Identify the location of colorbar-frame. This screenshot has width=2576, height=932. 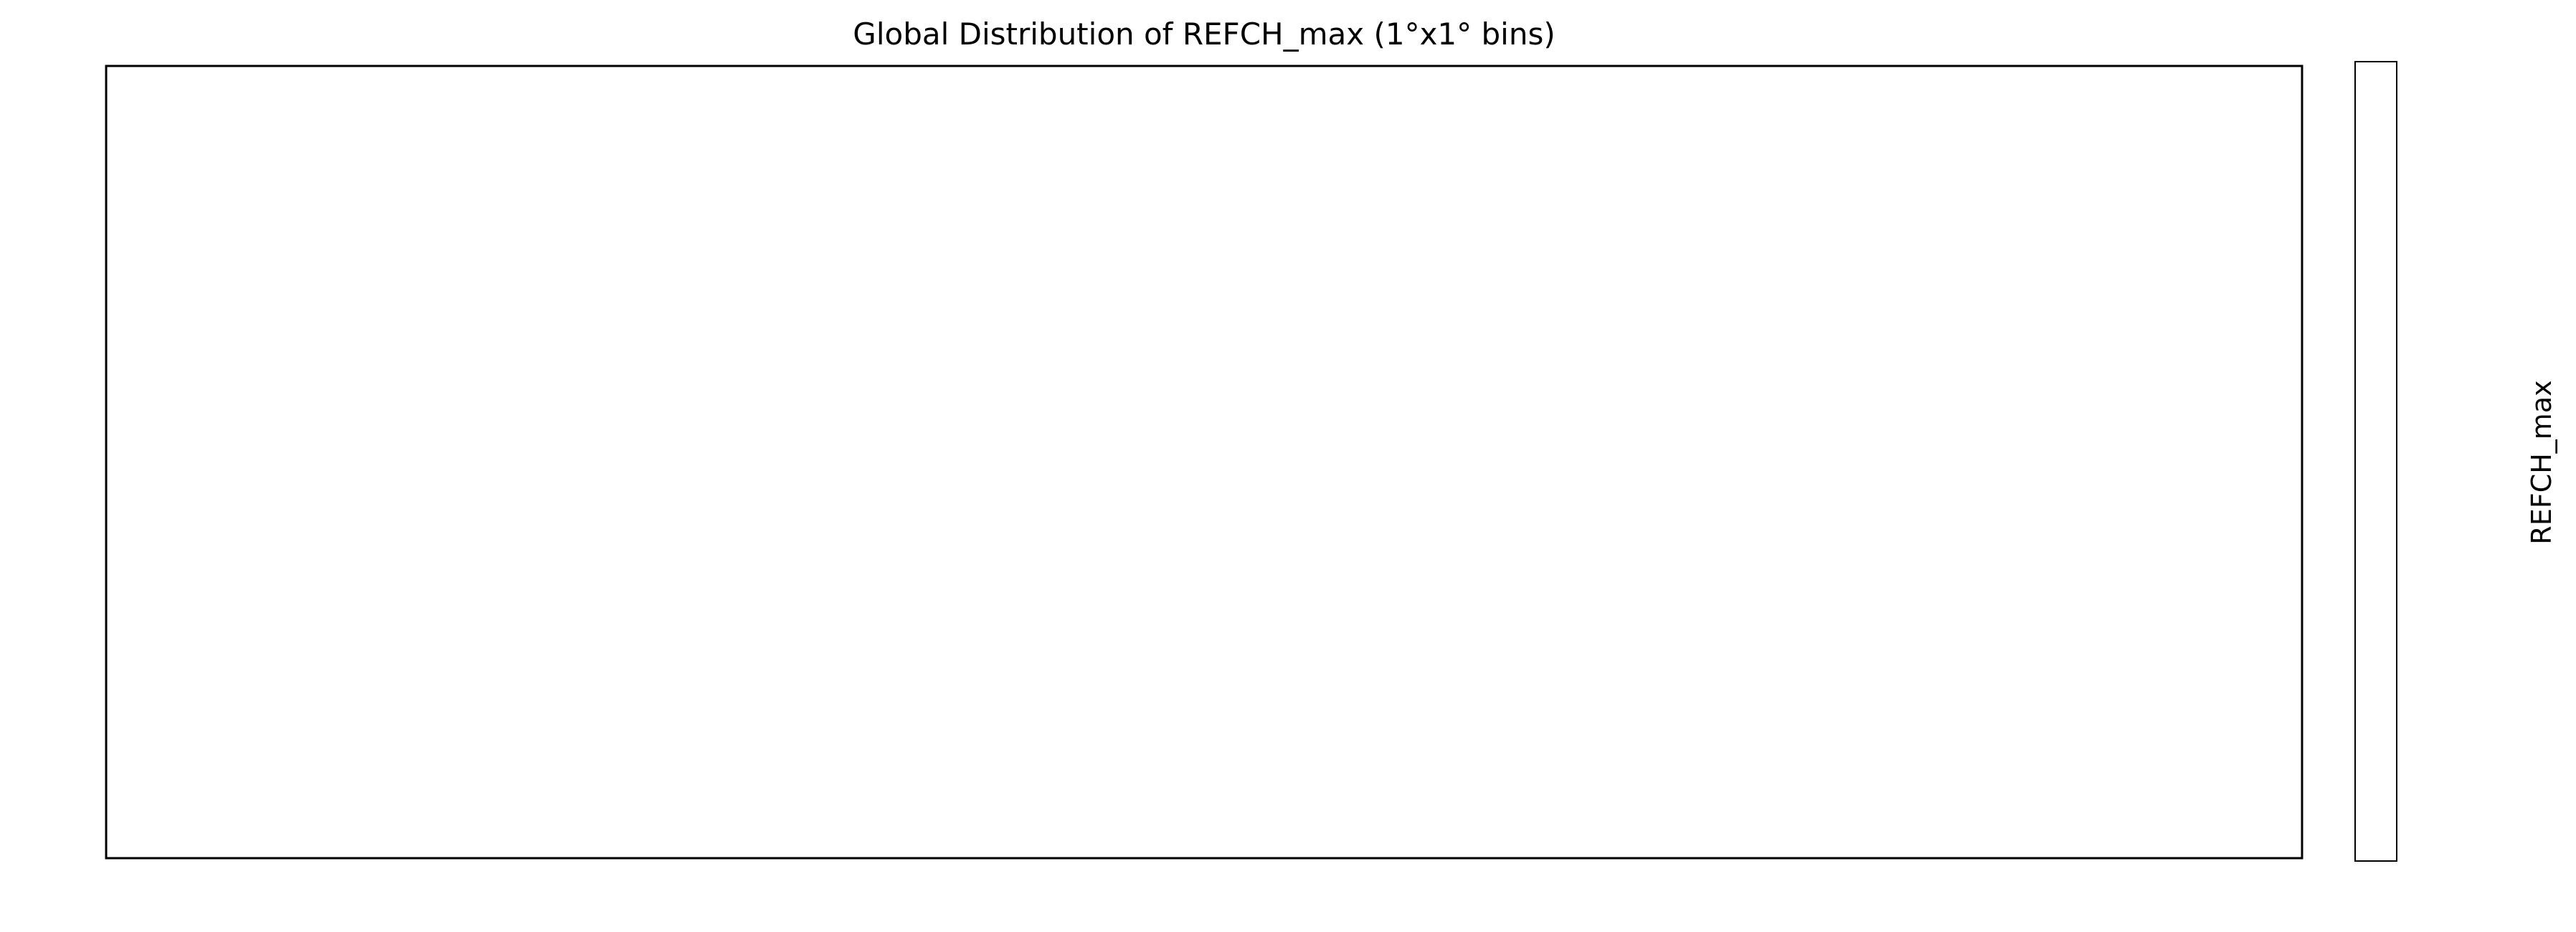
(2375, 461).